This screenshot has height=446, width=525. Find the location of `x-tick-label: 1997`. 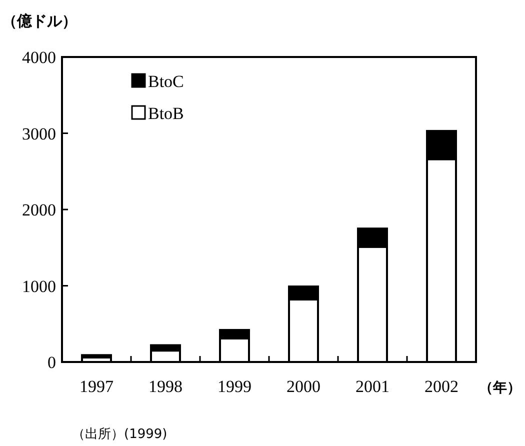

x-tick-label: 1997 is located at coordinates (97, 386).